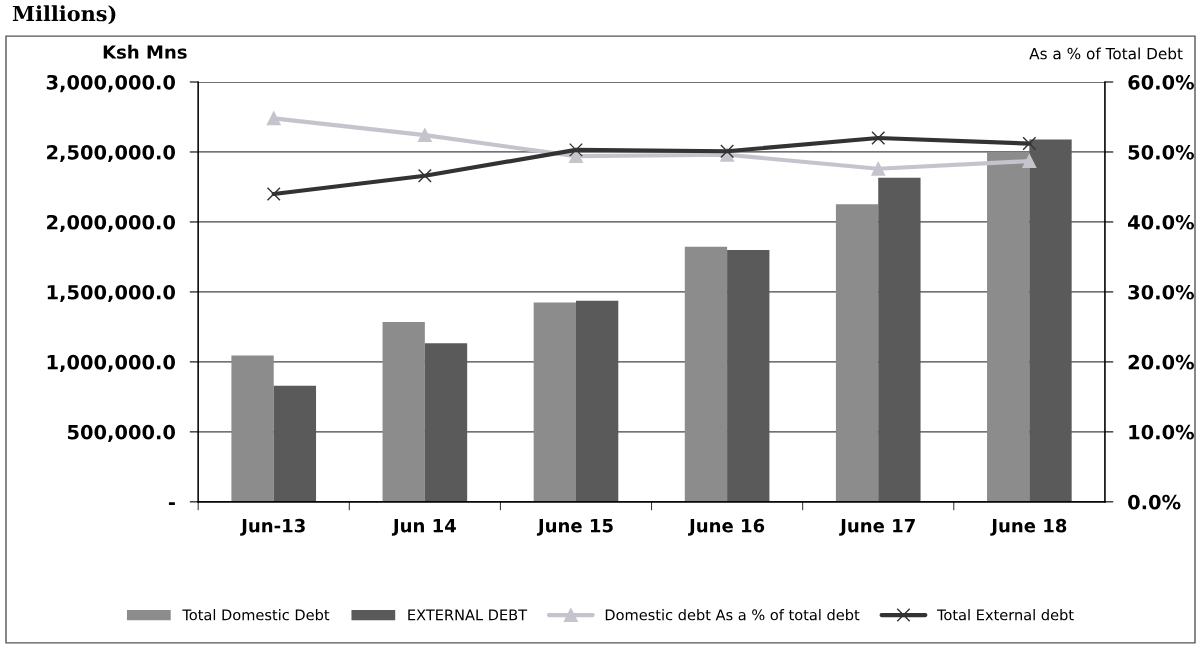 The width and height of the screenshot is (1201, 656). What do you see at coordinates (111, 293) in the screenshot?
I see `y-tick-label: 1,500,000.0` at bounding box center [111, 293].